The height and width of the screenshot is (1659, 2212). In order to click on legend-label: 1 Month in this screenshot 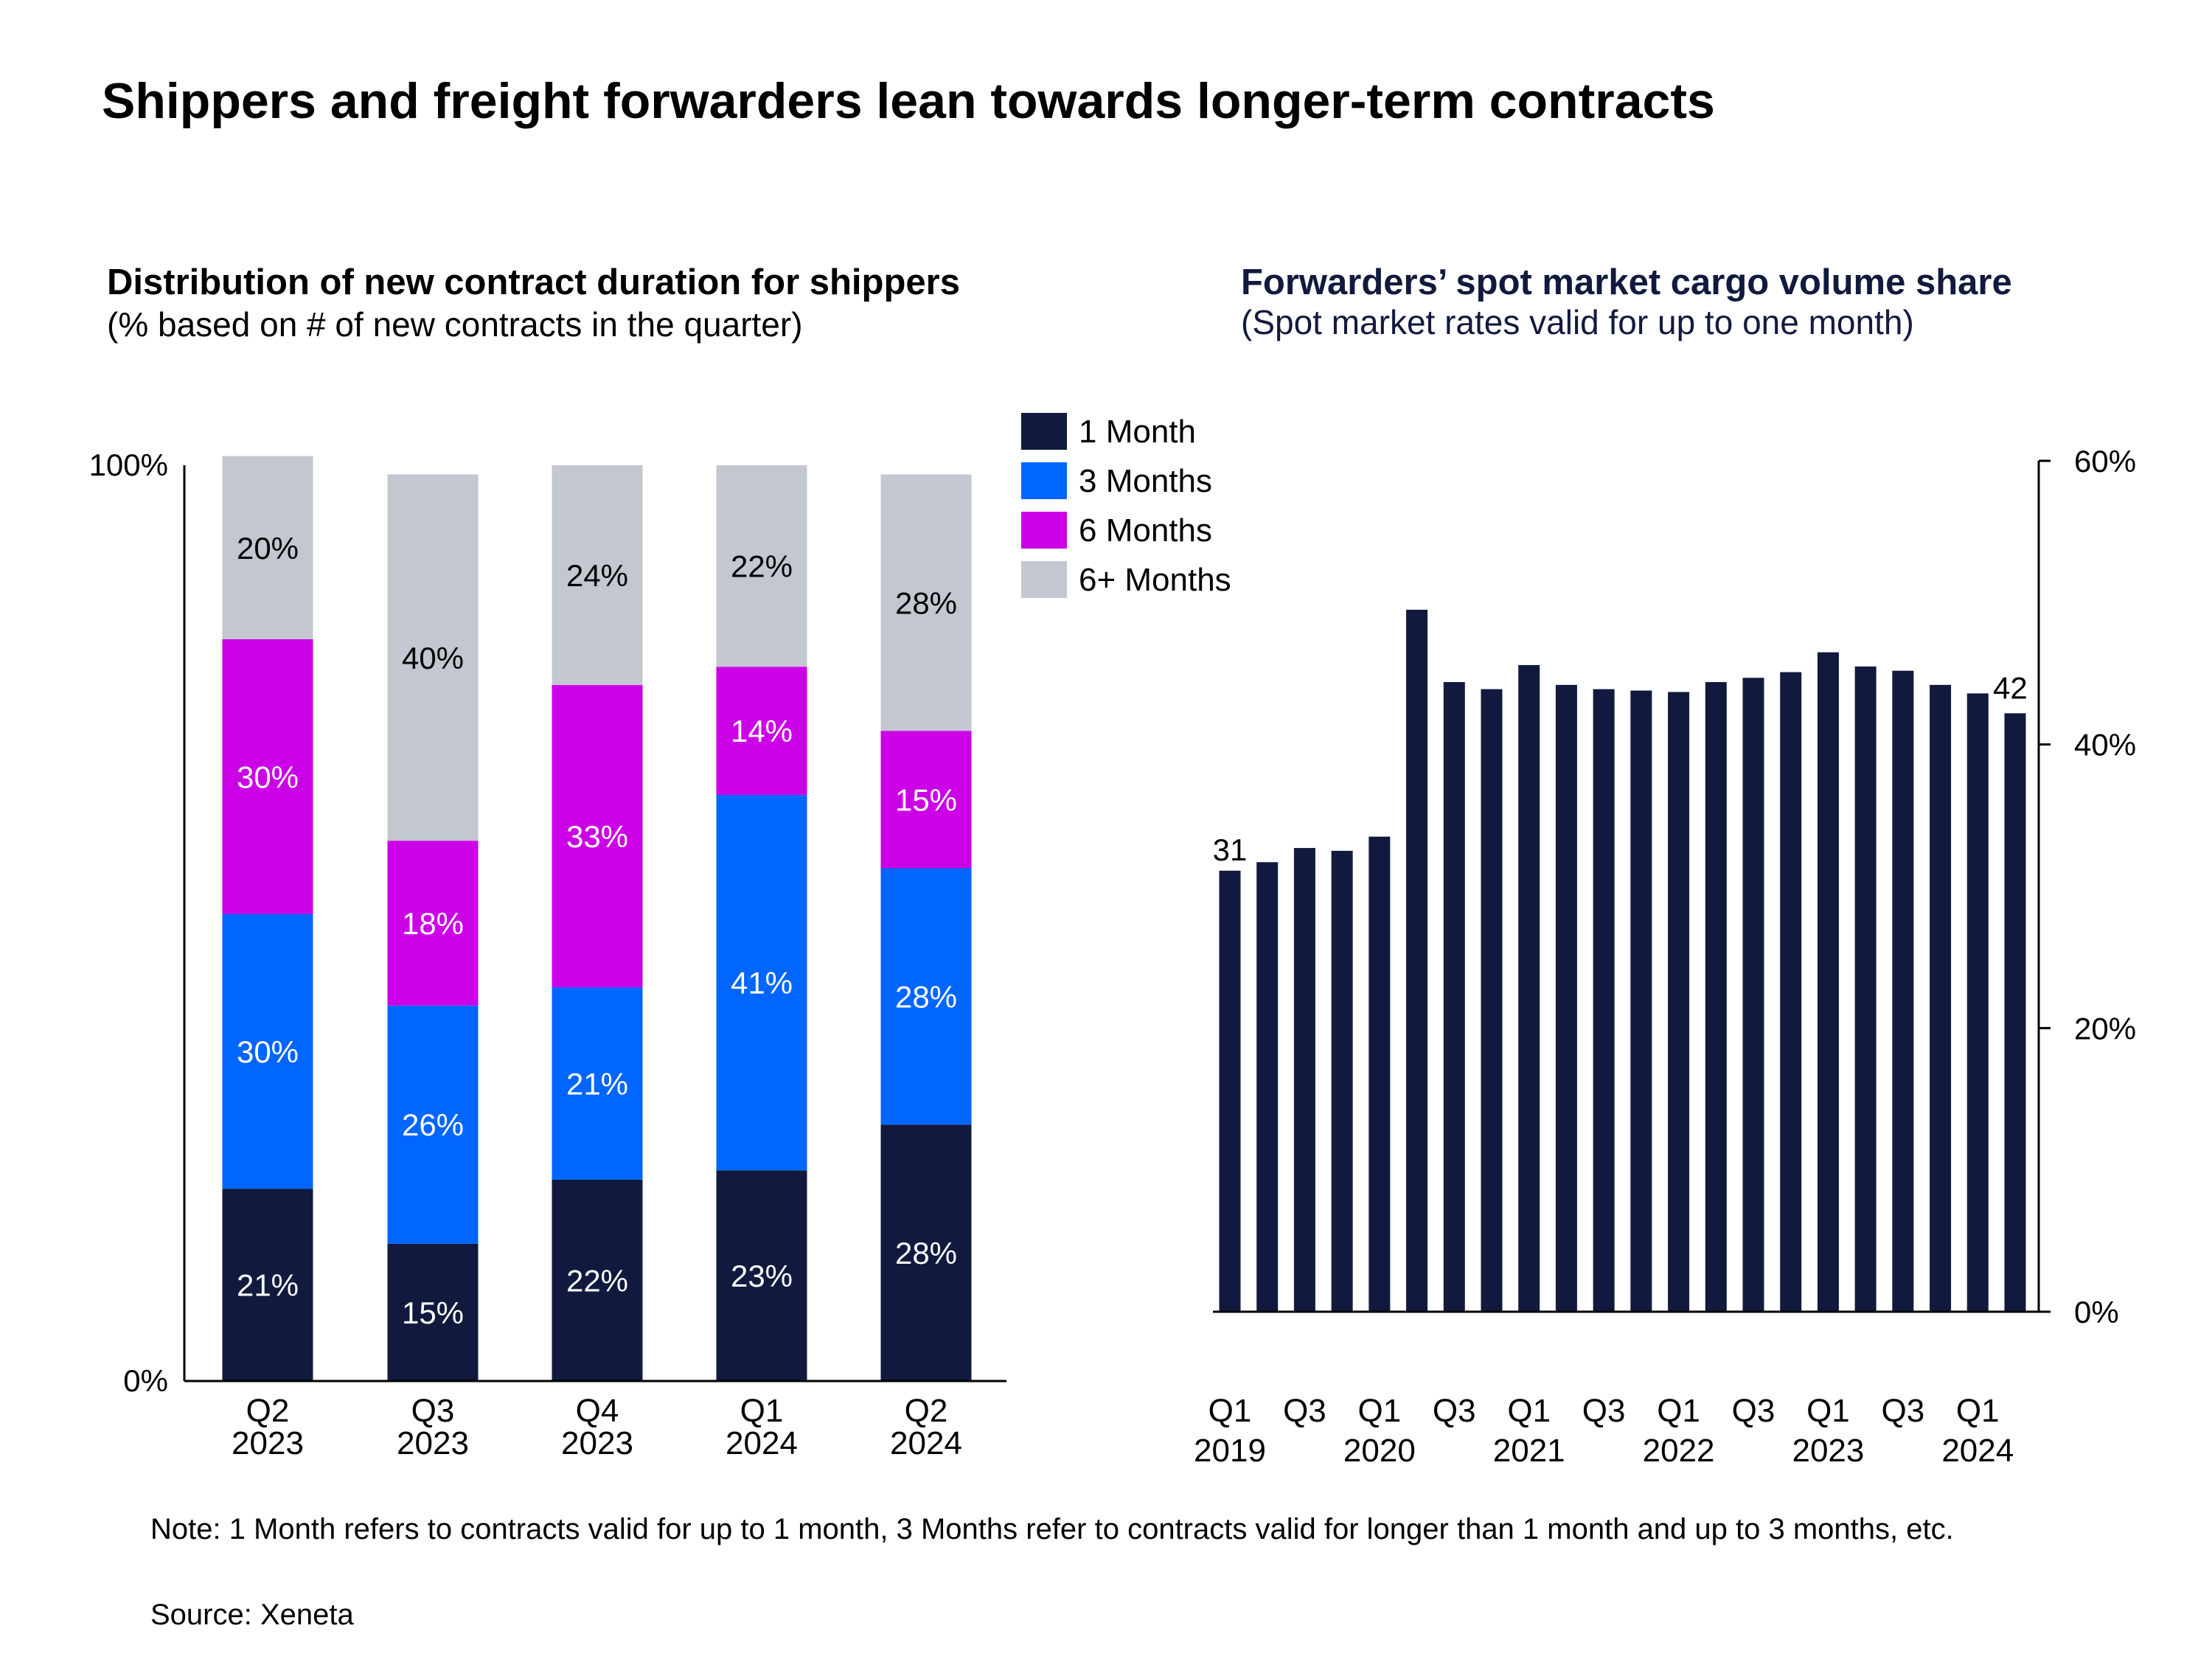, I will do `click(1137, 432)`.